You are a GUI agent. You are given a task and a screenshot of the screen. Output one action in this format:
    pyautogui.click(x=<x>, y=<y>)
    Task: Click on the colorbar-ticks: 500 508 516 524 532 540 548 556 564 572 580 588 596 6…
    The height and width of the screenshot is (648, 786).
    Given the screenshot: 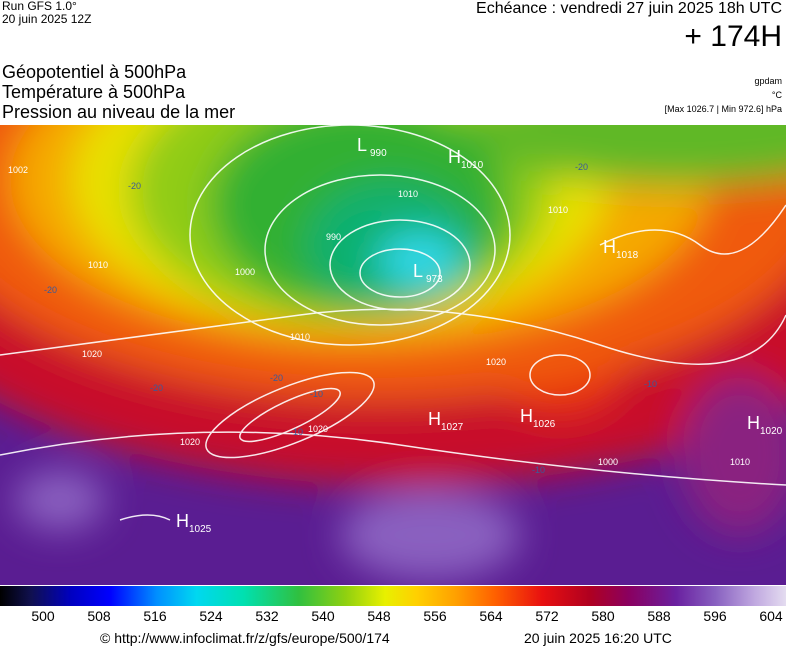 What is the action you would take?
    pyautogui.click(x=393, y=618)
    